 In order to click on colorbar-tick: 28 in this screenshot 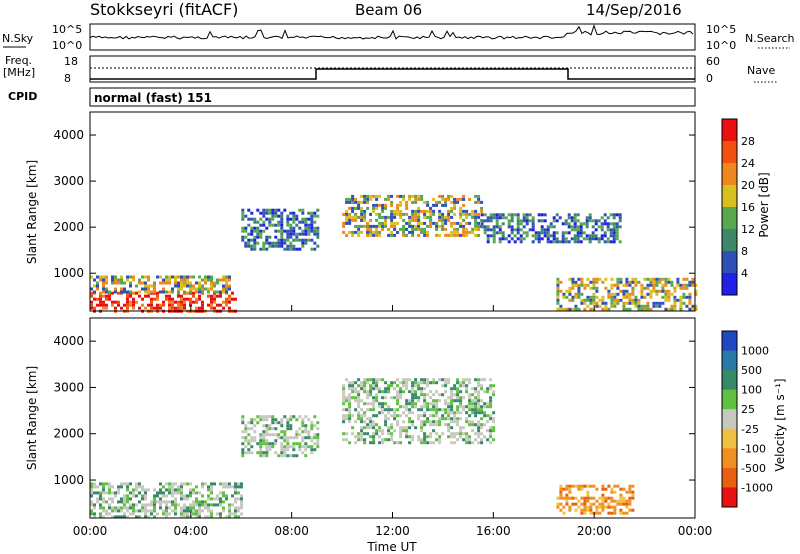, I will do `click(748, 141)`.